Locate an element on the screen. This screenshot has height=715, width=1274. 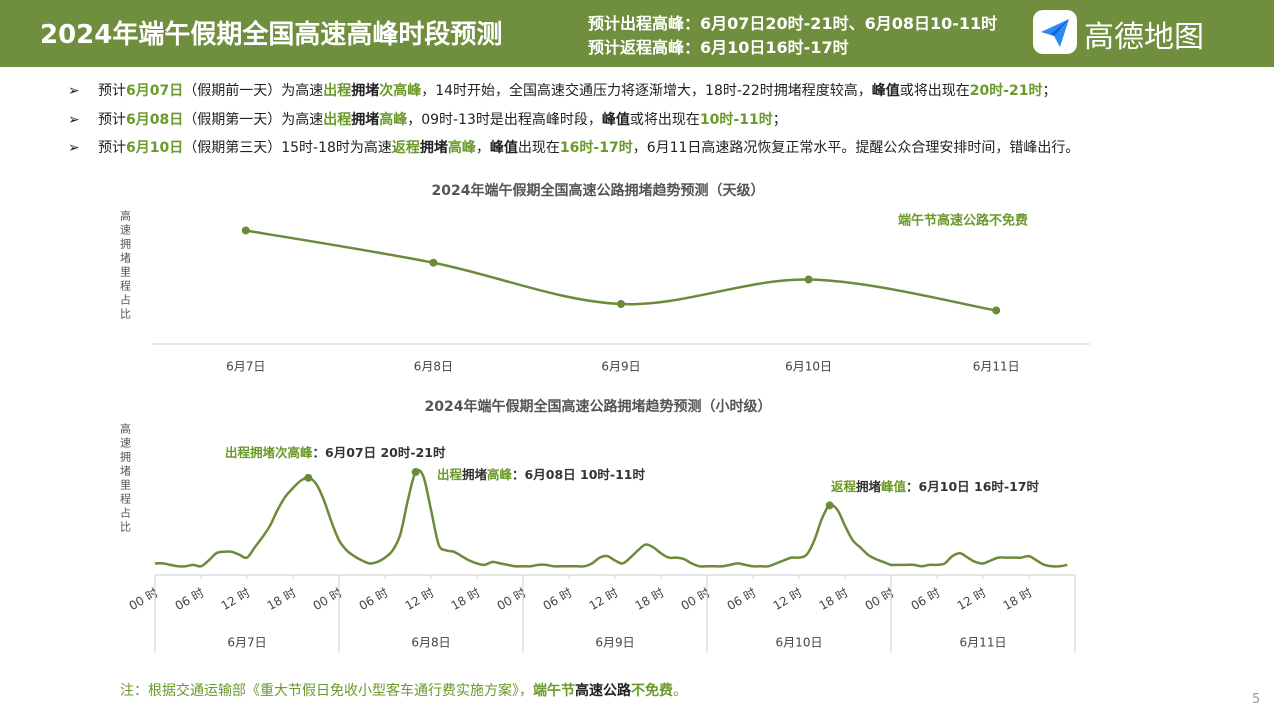
bullet-text: （假期第三天）15时-18时为高速 is located at coordinates (287, 148).